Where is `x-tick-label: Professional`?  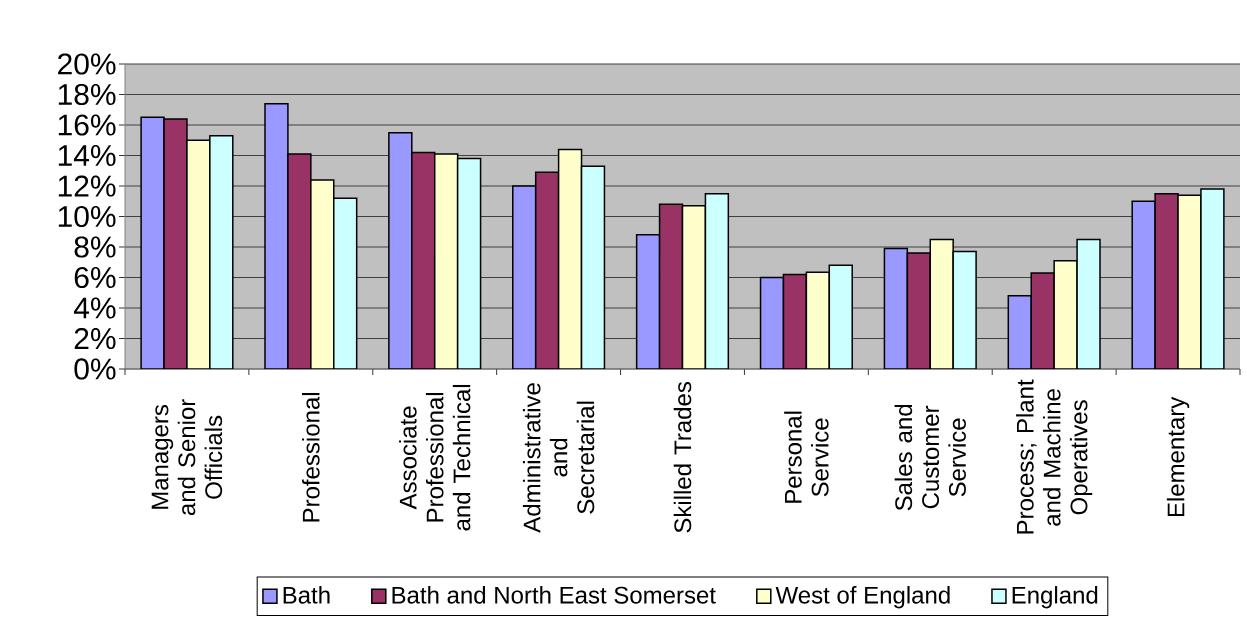 x-tick-label: Professional is located at coordinates (311, 457).